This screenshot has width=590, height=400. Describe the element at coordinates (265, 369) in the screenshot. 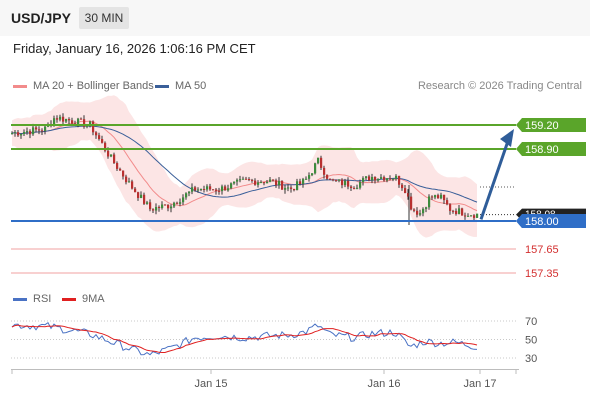

I see `time-axis-line` at that location.